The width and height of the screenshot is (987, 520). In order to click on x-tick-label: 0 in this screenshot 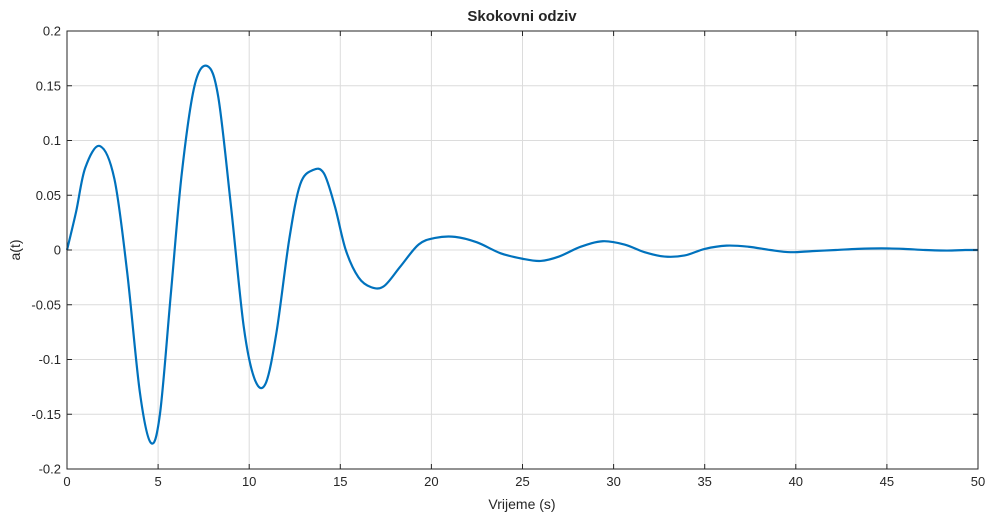, I will do `click(66, 481)`.